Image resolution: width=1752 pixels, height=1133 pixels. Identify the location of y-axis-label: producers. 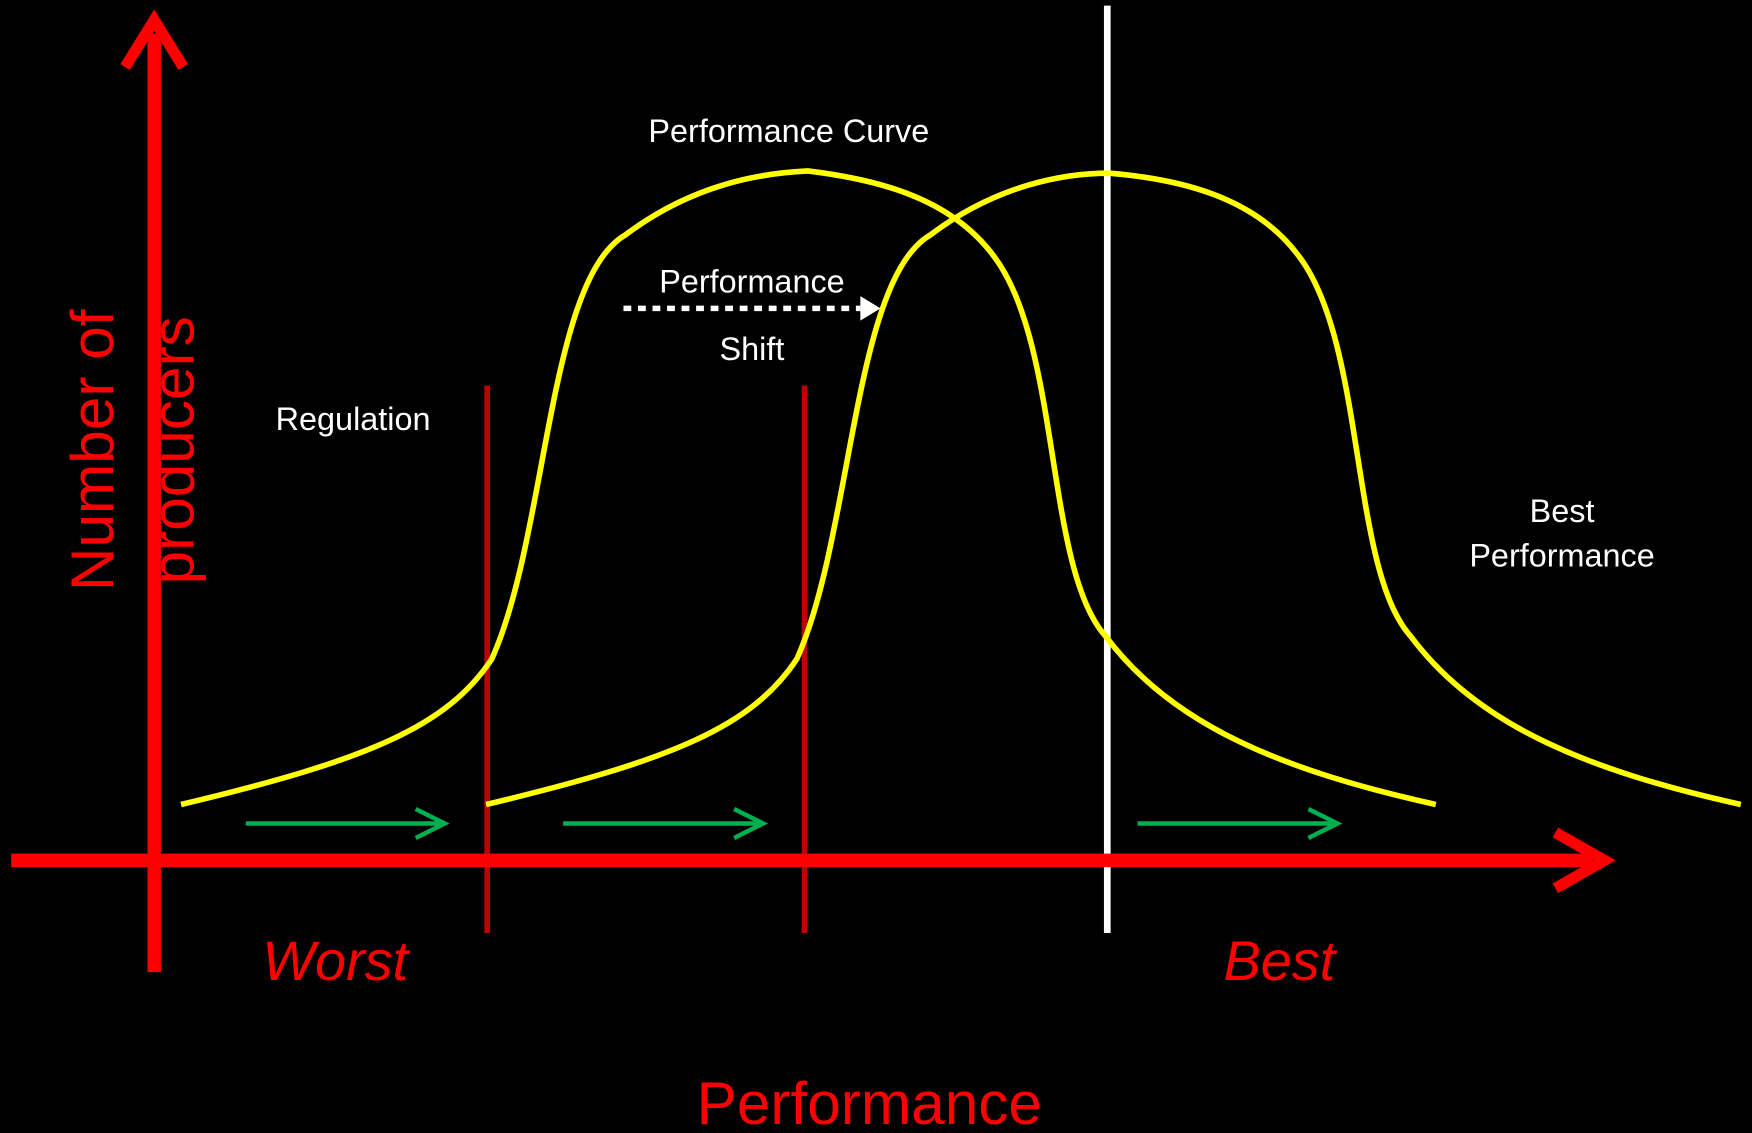
(172, 450).